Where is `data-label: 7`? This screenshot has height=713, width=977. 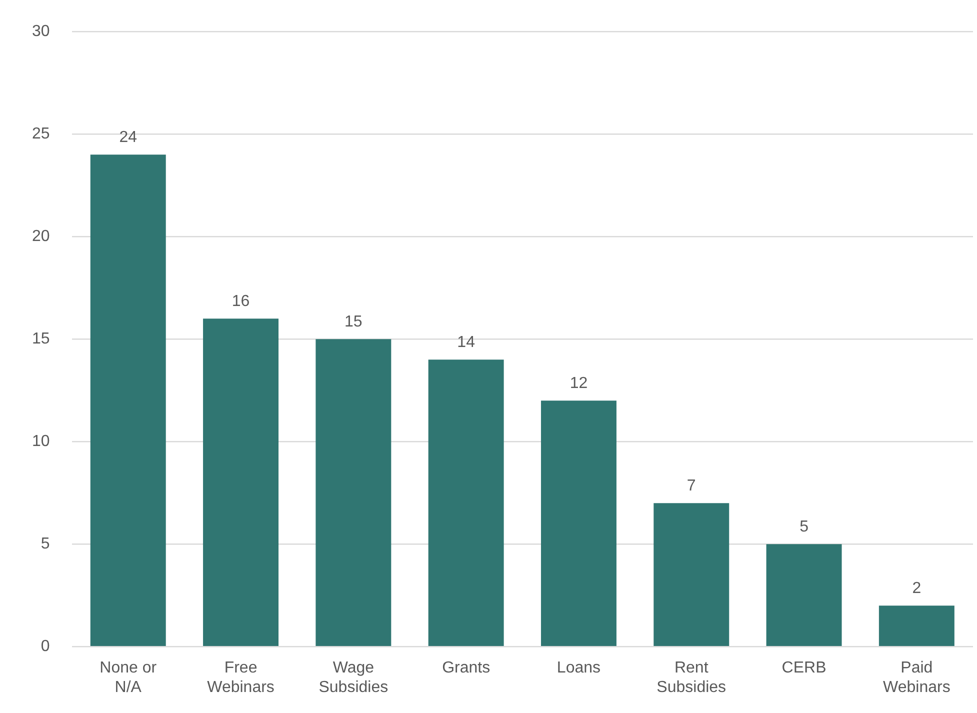
data-label: 7 is located at coordinates (691, 486).